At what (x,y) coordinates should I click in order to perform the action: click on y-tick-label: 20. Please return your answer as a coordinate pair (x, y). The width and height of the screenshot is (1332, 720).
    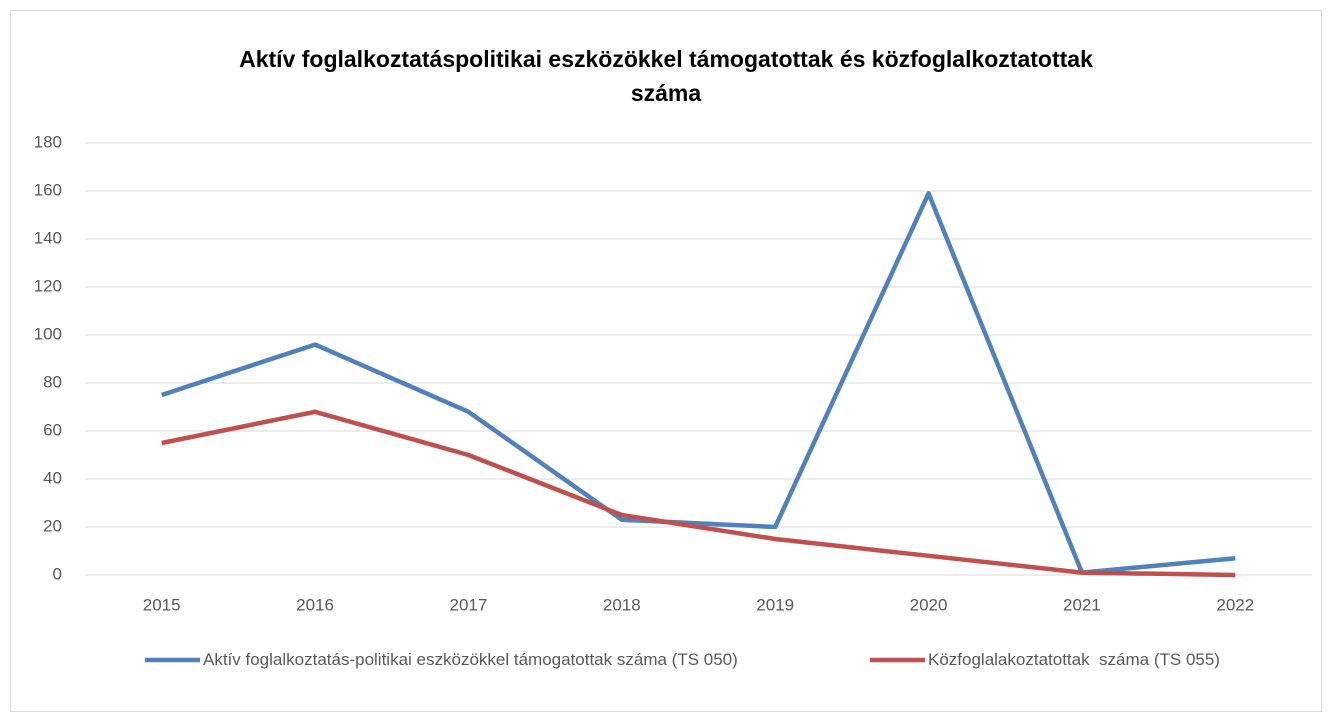
    Looking at the image, I should click on (52, 525).